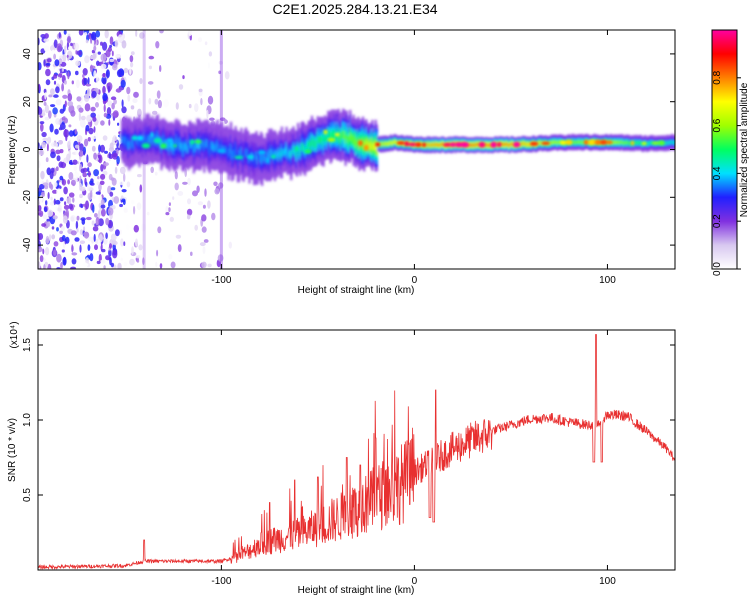  What do you see at coordinates (354, 9) in the screenshot?
I see `figure-title: C2E1.2025.284.13.21.E34` at bounding box center [354, 9].